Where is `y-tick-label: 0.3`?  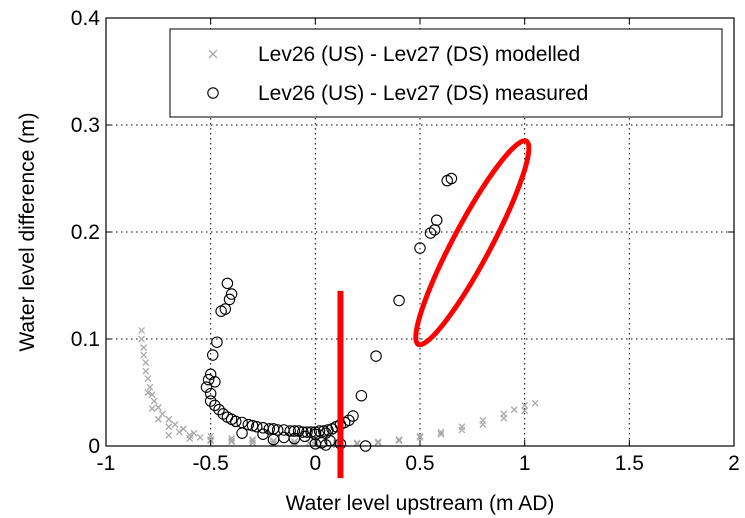 y-tick-label: 0.3 is located at coordinates (85, 125).